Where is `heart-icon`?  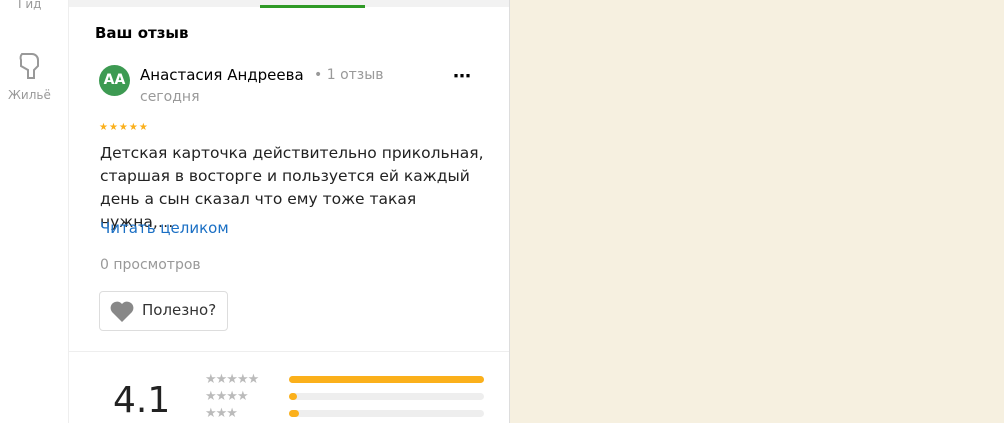 heart-icon is located at coordinates (122, 311).